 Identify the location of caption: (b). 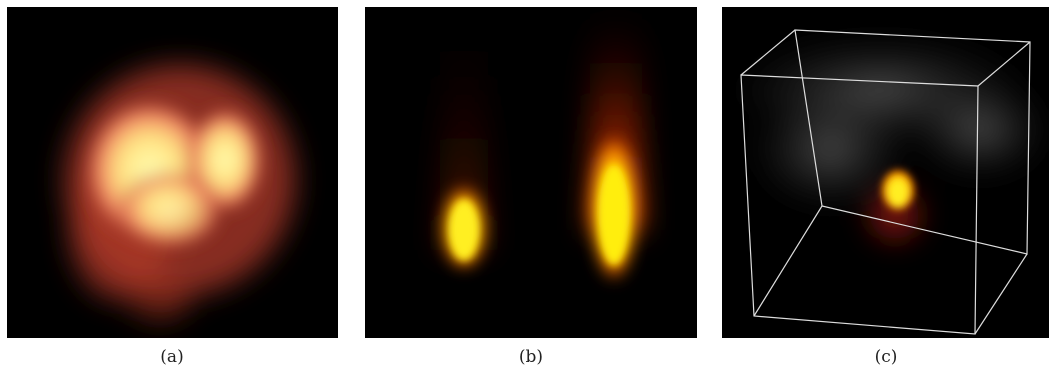
(531, 357).